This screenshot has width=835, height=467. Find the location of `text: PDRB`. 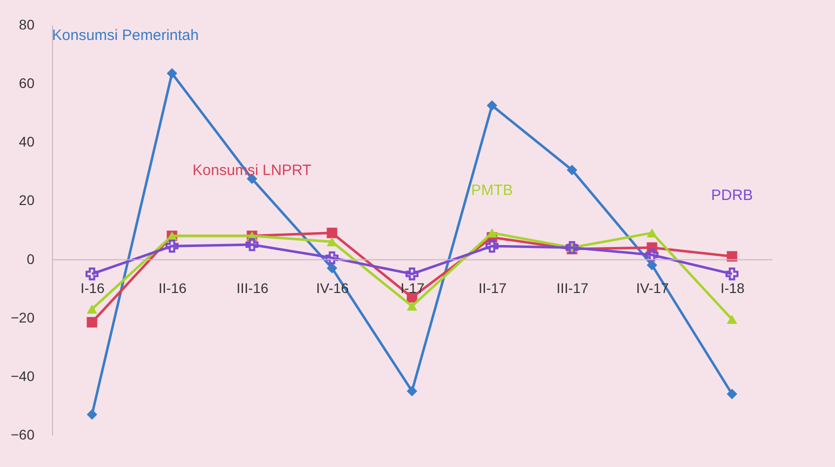

text: PDRB is located at coordinates (732, 195).